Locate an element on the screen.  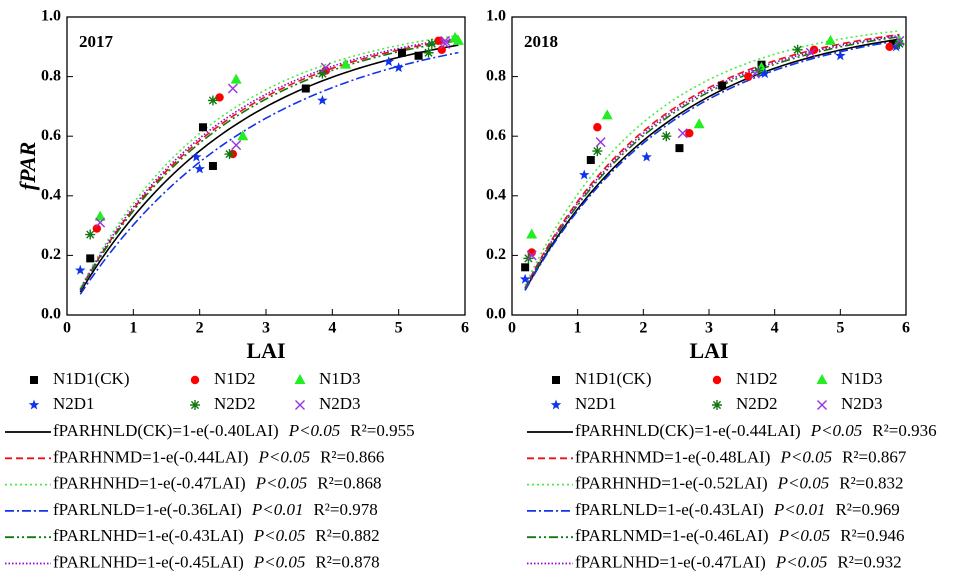
fit-equation: fPARHNHD=1-e(-0.52LAI) is located at coordinates (671, 483).